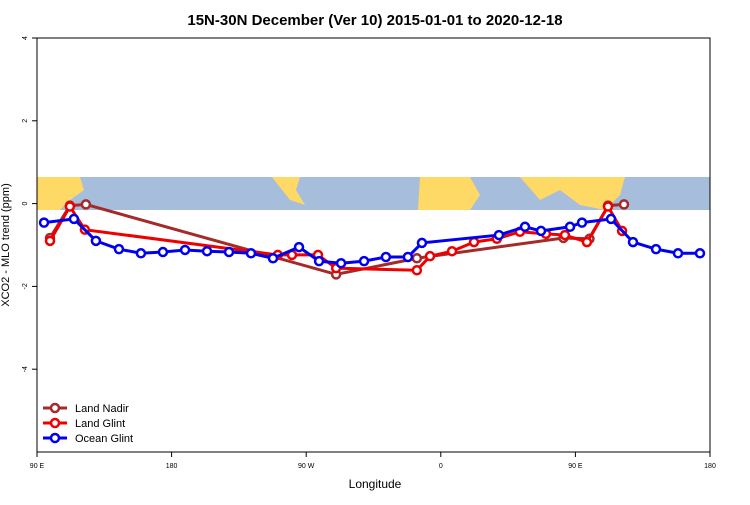 This screenshot has height=505, width=750. Describe the element at coordinates (25, 38) in the screenshot. I see `y-tick-label: 4` at that location.